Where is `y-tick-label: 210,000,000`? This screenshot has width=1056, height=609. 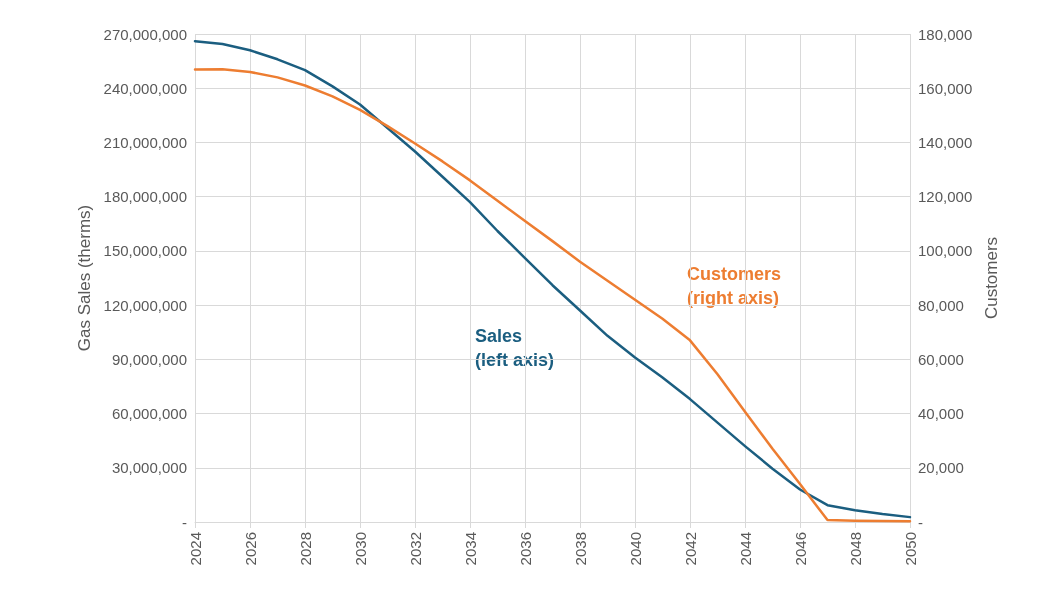 y-tick-label: 210,000,000 is located at coordinates (145, 142).